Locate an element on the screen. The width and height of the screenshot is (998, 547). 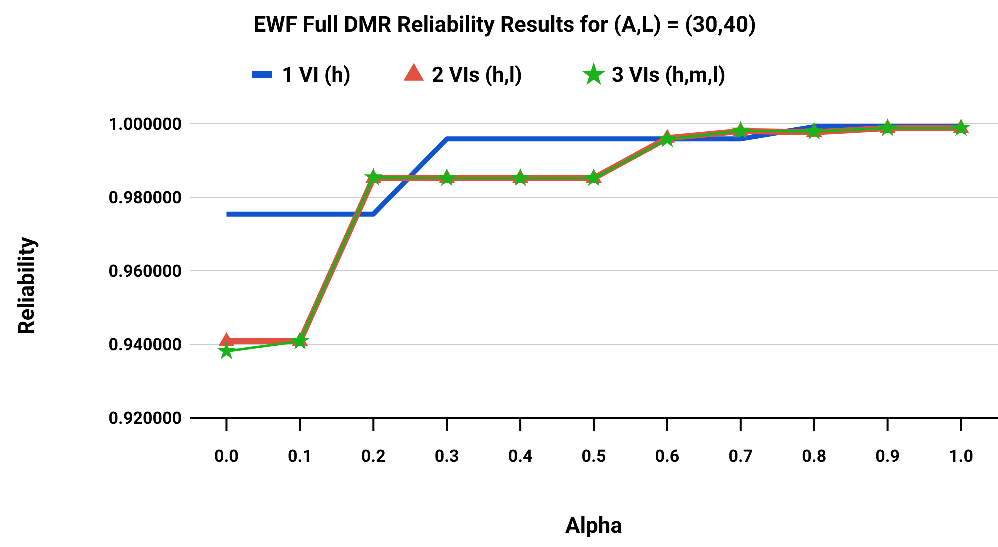
y-axis-title: Reliability is located at coordinates (27, 285).